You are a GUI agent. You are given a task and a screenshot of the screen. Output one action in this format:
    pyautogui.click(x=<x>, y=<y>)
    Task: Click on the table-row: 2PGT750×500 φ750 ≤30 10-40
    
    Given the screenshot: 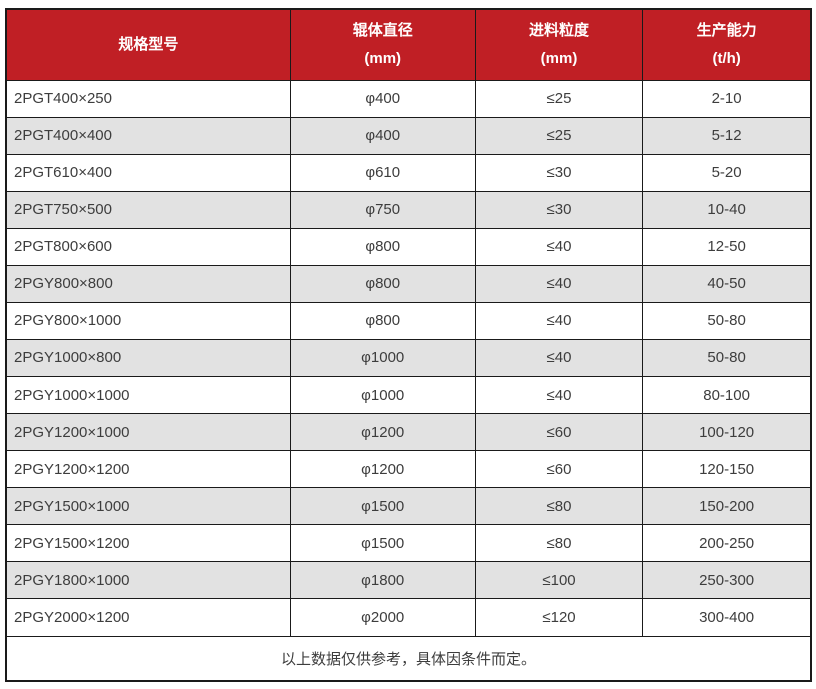 What is the action you would take?
    pyautogui.click(x=408, y=209)
    